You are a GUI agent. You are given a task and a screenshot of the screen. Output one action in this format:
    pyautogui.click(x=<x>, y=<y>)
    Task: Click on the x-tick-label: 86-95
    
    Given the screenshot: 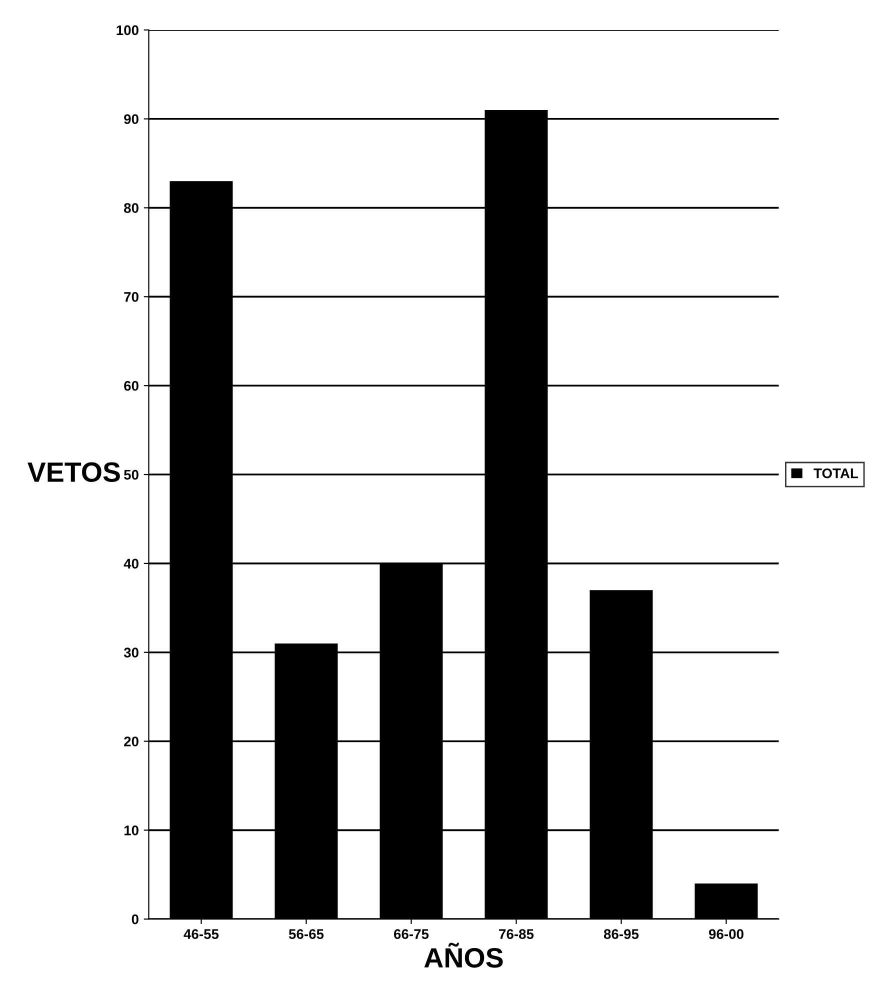 What is the action you would take?
    pyautogui.click(x=621, y=934)
    